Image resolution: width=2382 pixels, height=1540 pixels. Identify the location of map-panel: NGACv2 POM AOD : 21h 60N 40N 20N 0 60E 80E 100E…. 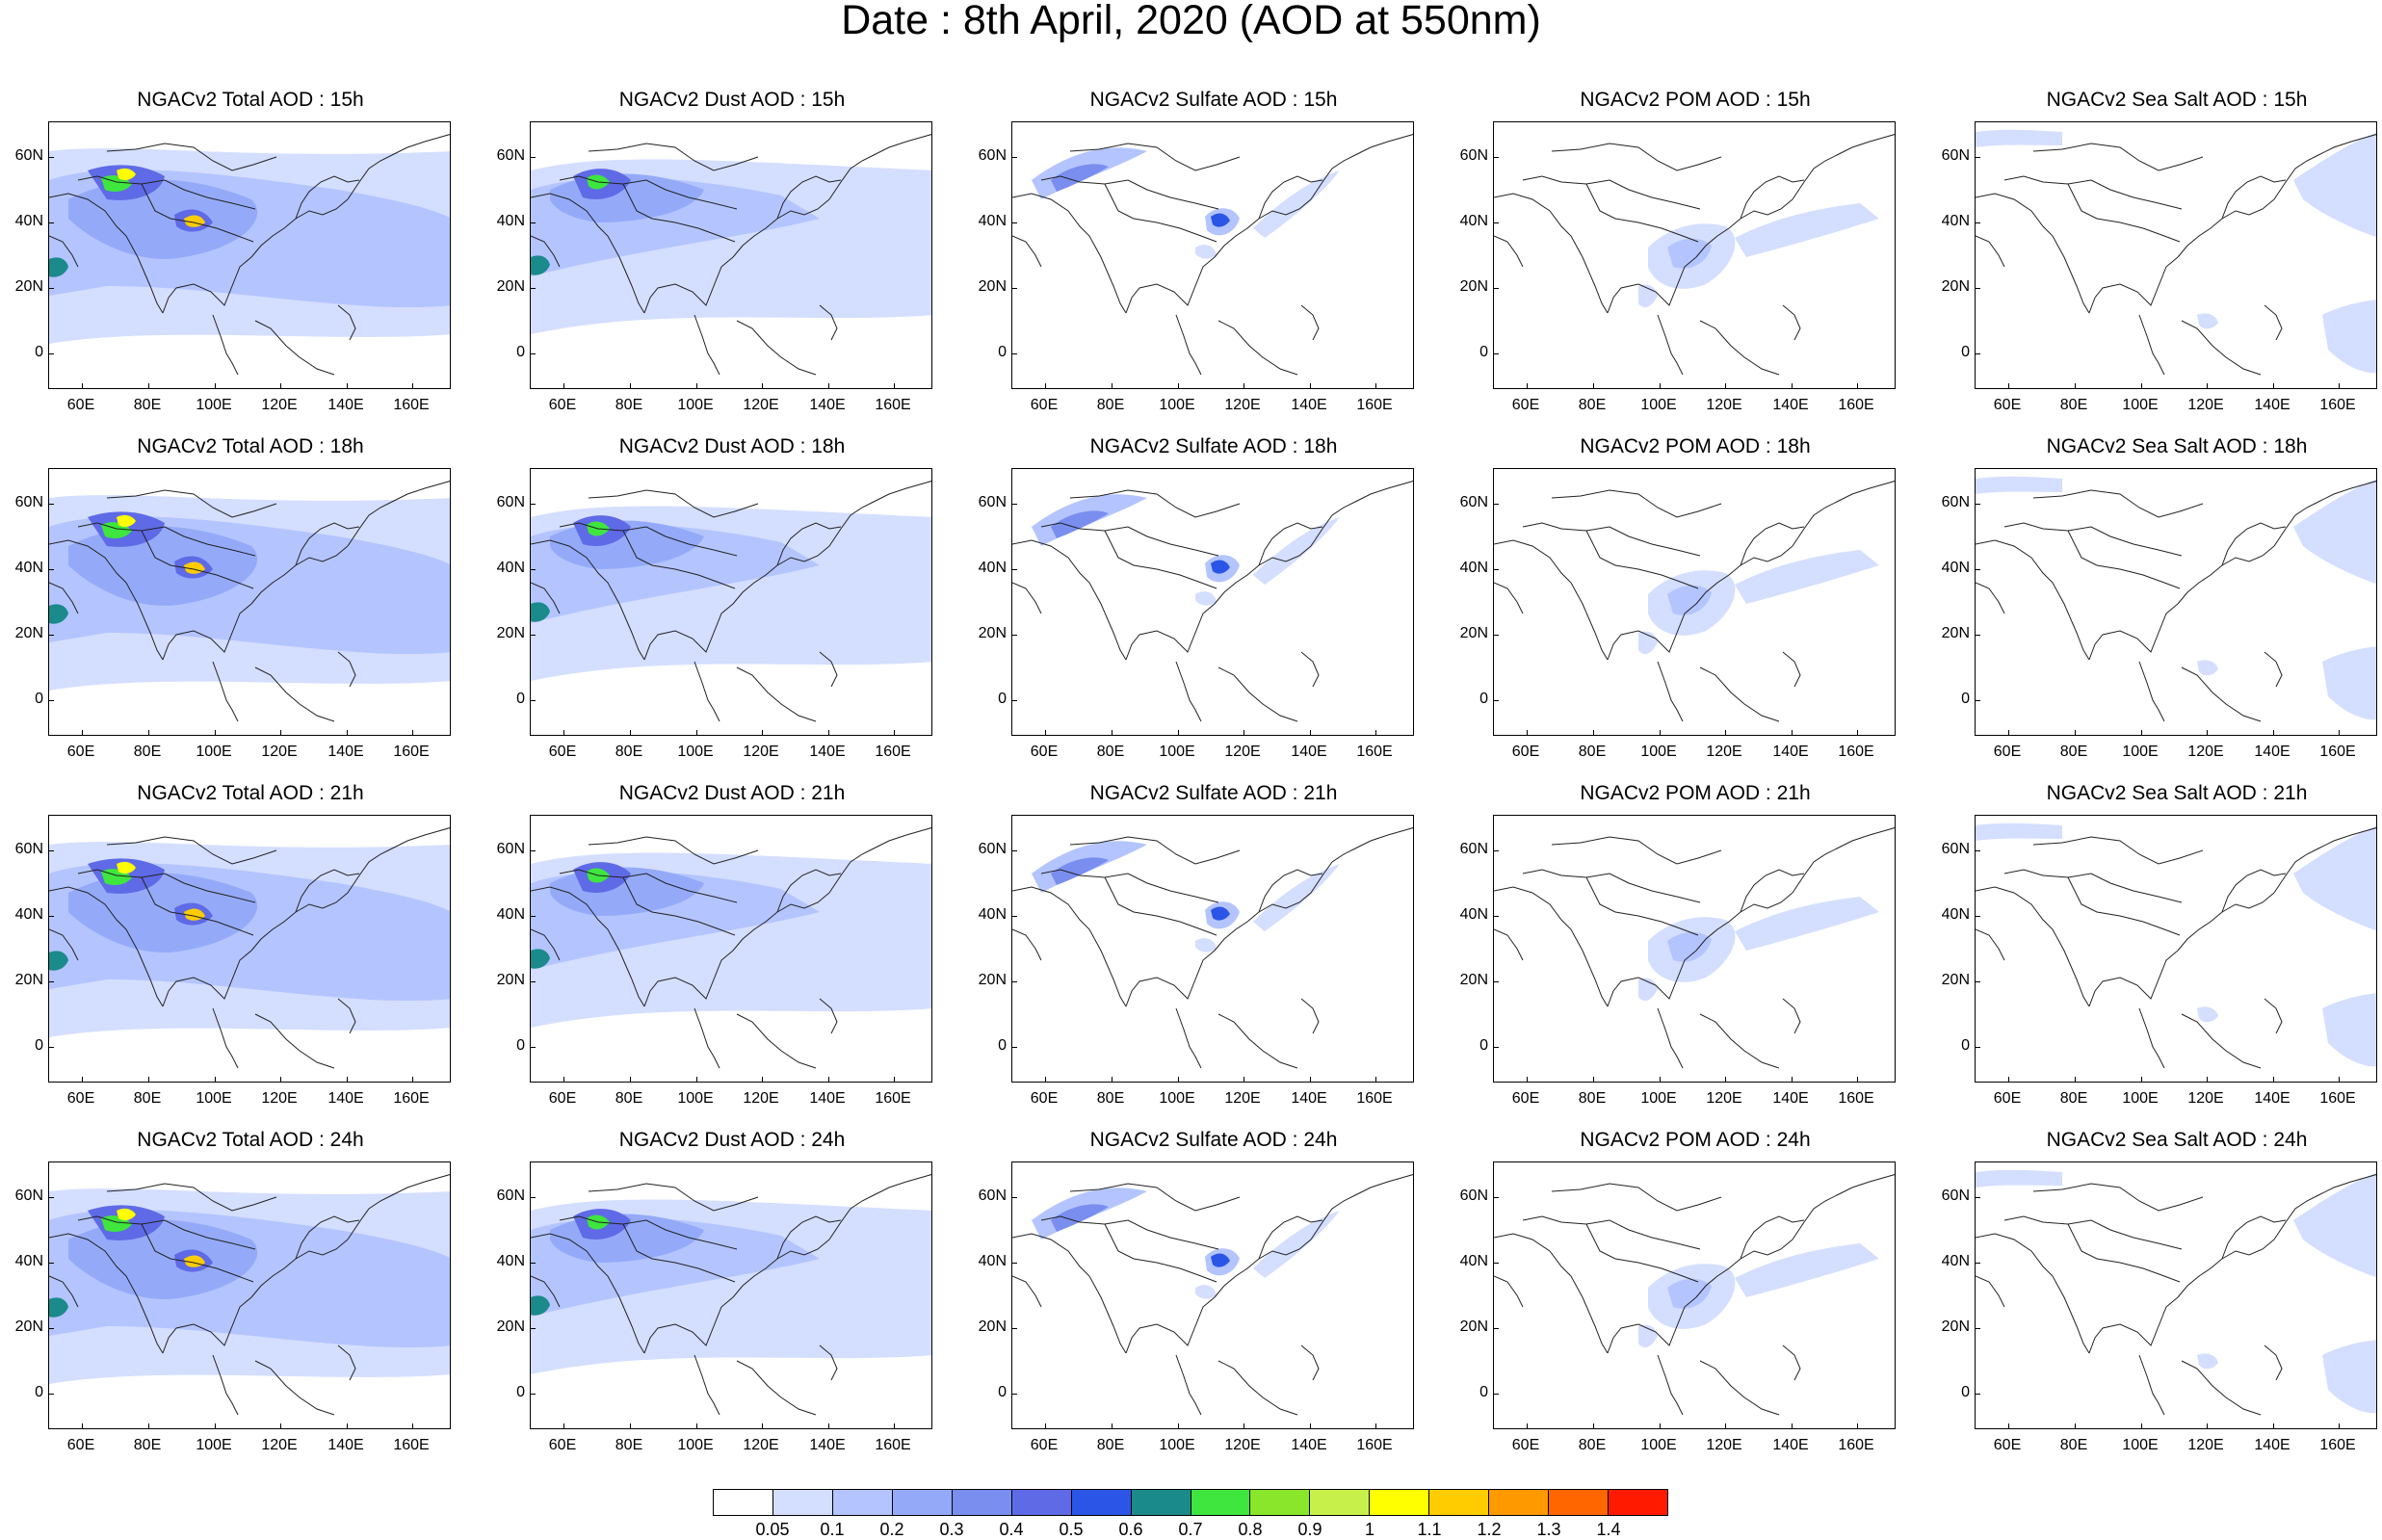
(1676, 950).